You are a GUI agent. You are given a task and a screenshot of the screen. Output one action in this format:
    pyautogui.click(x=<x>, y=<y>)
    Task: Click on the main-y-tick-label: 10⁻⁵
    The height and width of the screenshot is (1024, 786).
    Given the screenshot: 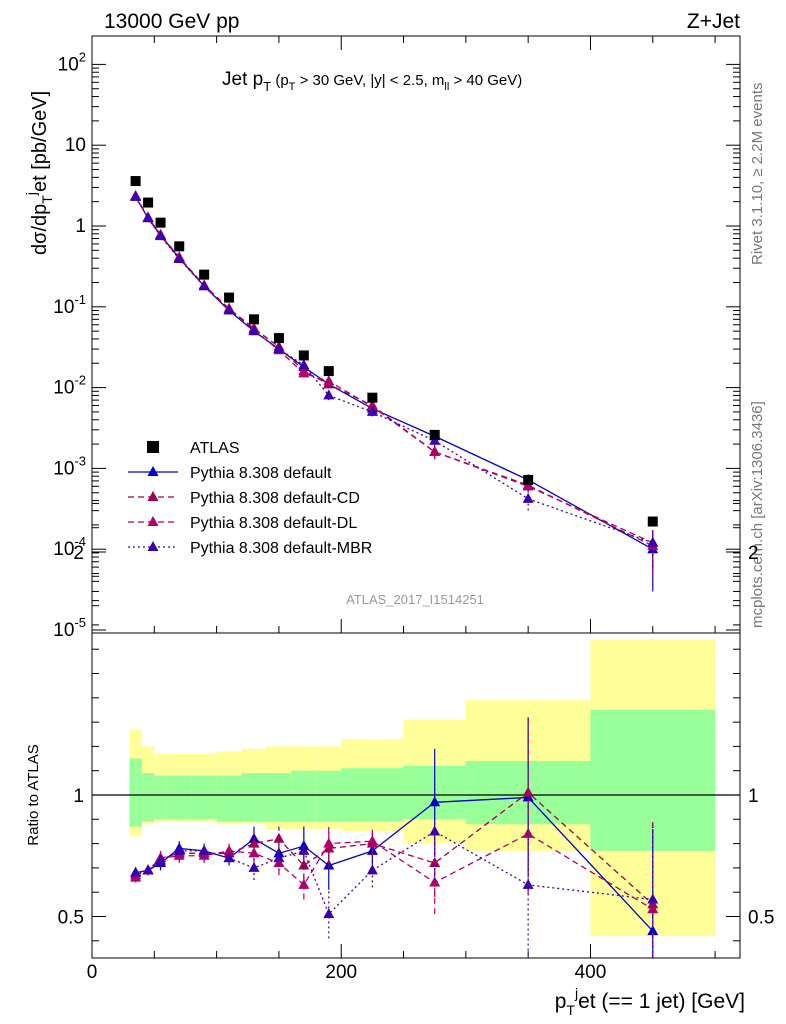 What is the action you would take?
    pyautogui.click(x=69, y=628)
    